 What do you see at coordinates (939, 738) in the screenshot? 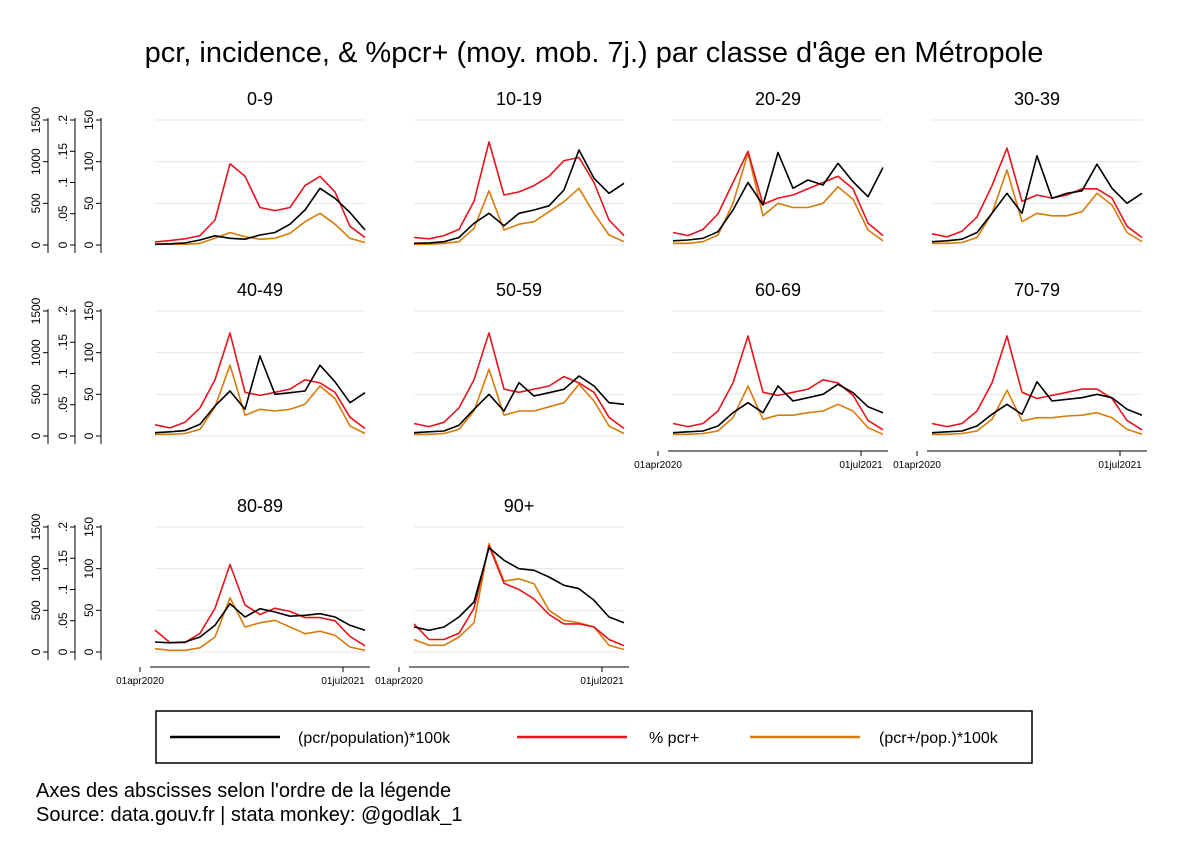
I see `legend-label: (pcr+/pop.)*100k` at bounding box center [939, 738].